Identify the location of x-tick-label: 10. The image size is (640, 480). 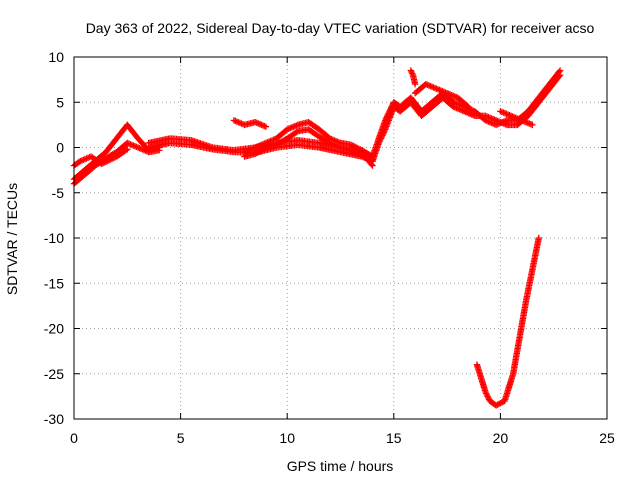
(287, 438).